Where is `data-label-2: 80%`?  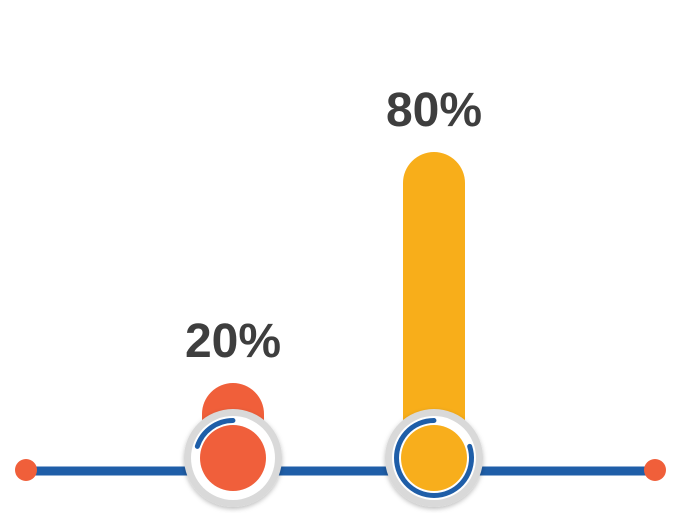
data-label-2: 80% is located at coordinates (434, 110).